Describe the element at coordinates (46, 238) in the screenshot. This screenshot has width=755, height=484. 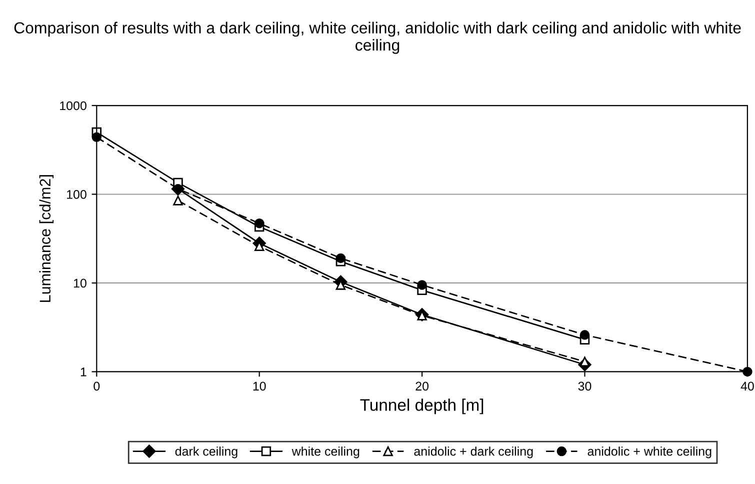
I see `y-axis-title: Luminance [cd/m2]` at that location.